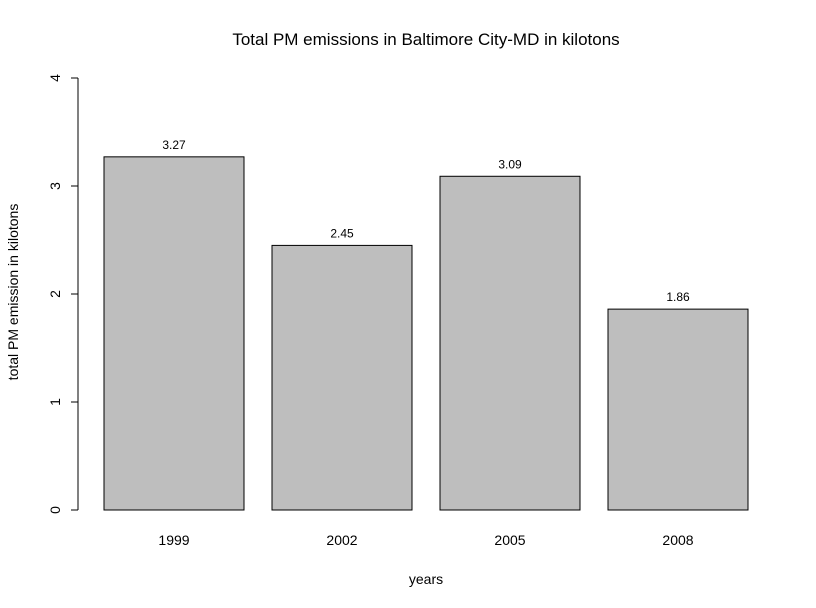 Image resolution: width=816 pixels, height=608 pixels. Describe the element at coordinates (510, 164) in the screenshot. I see `data-label-2005: 3.09` at that location.